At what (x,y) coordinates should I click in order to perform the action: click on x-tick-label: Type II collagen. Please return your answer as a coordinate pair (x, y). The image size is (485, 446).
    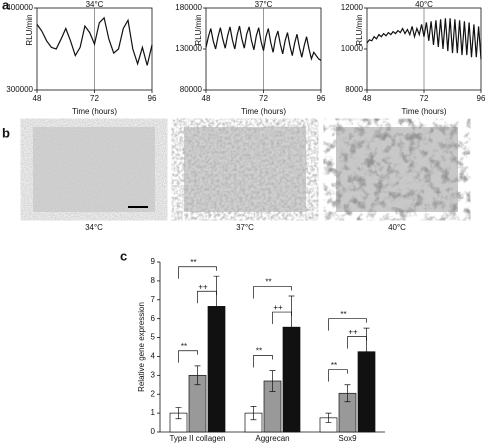
    Looking at the image, I should click on (197, 438).